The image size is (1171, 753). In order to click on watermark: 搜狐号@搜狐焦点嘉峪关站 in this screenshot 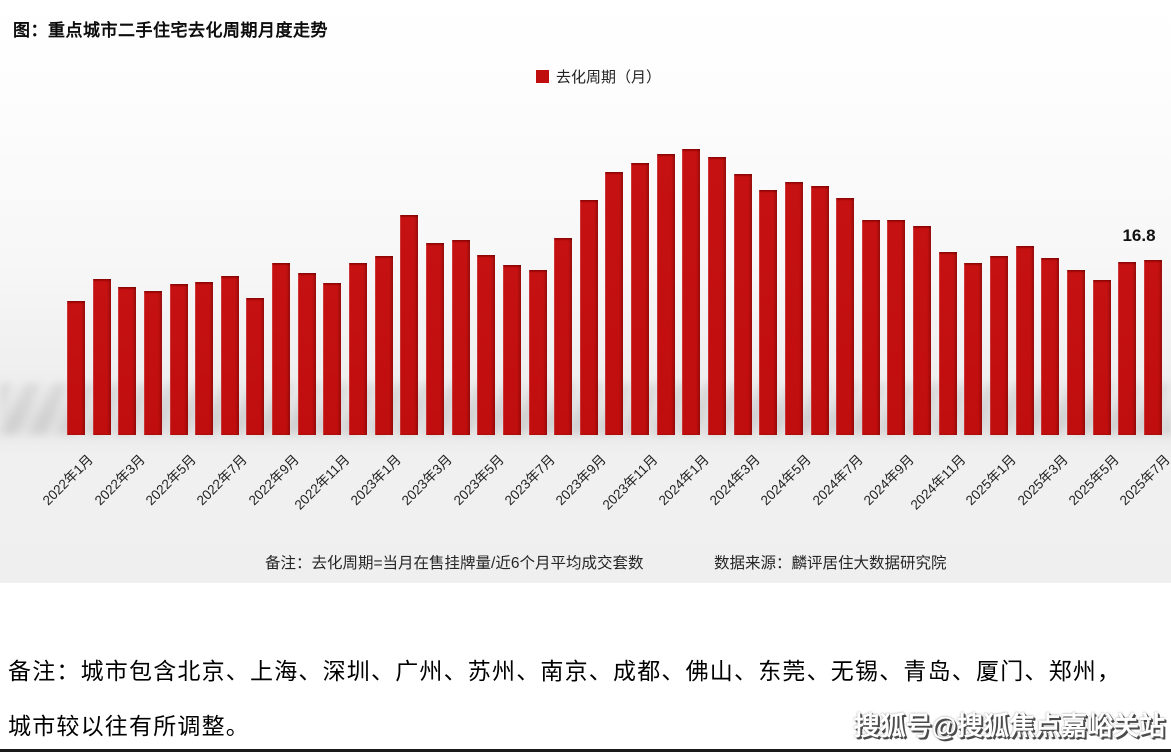, I will do `click(1009, 726)`.